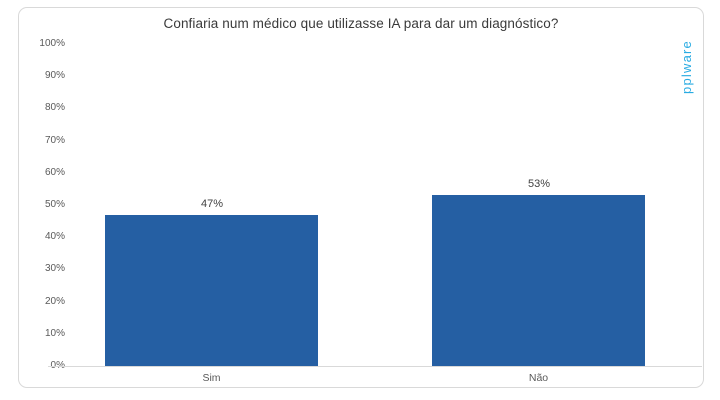  Describe the element at coordinates (54, 204) in the screenshot. I see `y-tick-label: 50%` at that location.